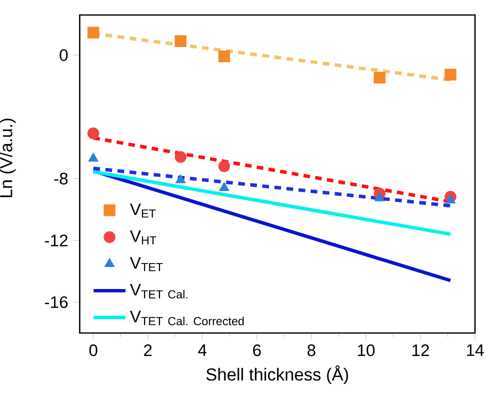 This screenshot has width=489, height=401. I want to click on x-tick-label: 6, so click(257, 350).